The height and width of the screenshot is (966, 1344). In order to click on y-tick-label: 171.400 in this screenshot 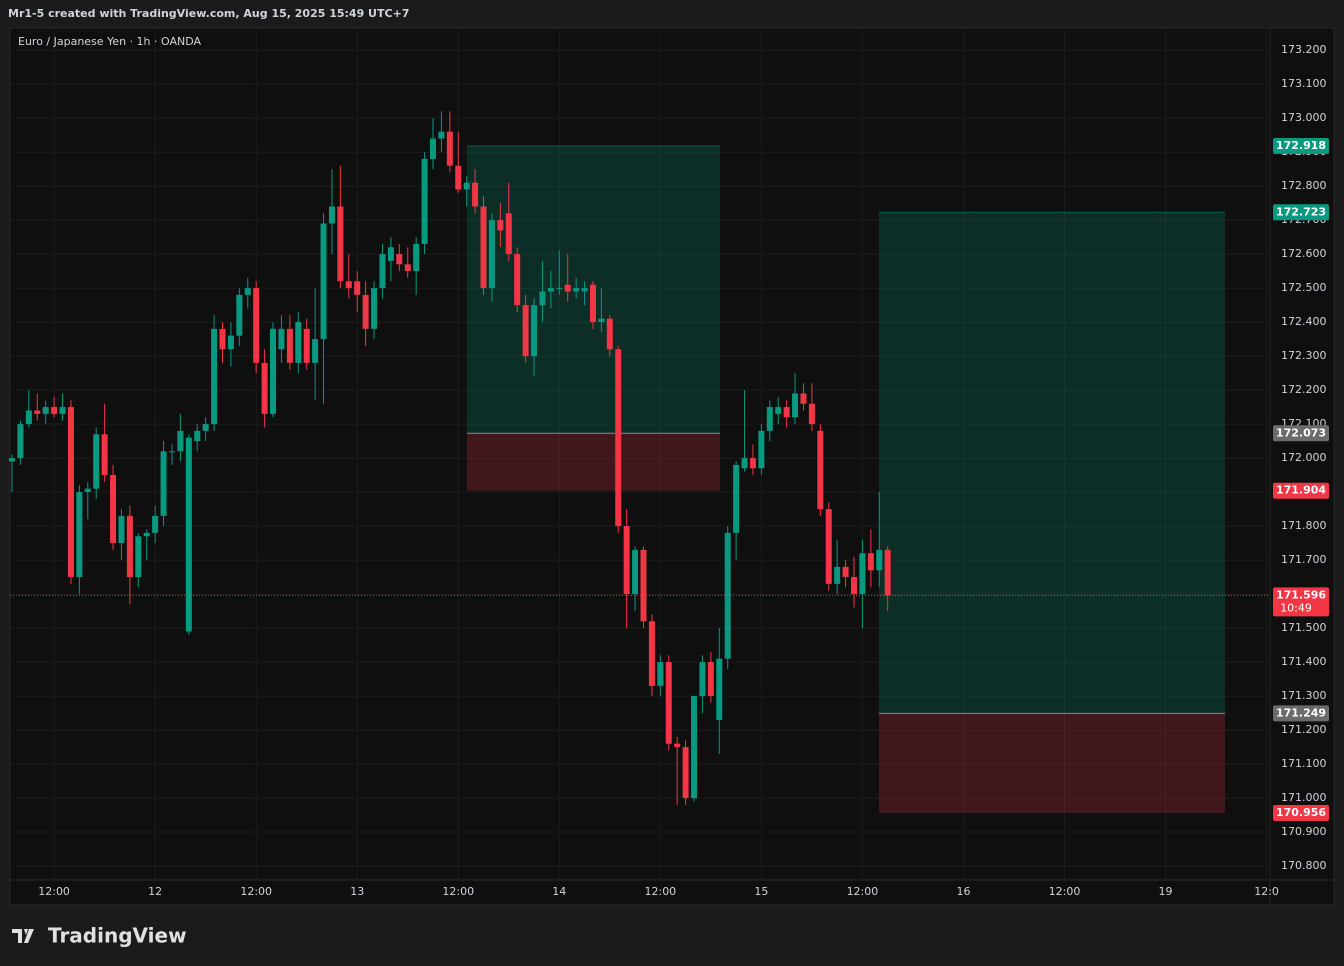, I will do `click(1304, 661)`.